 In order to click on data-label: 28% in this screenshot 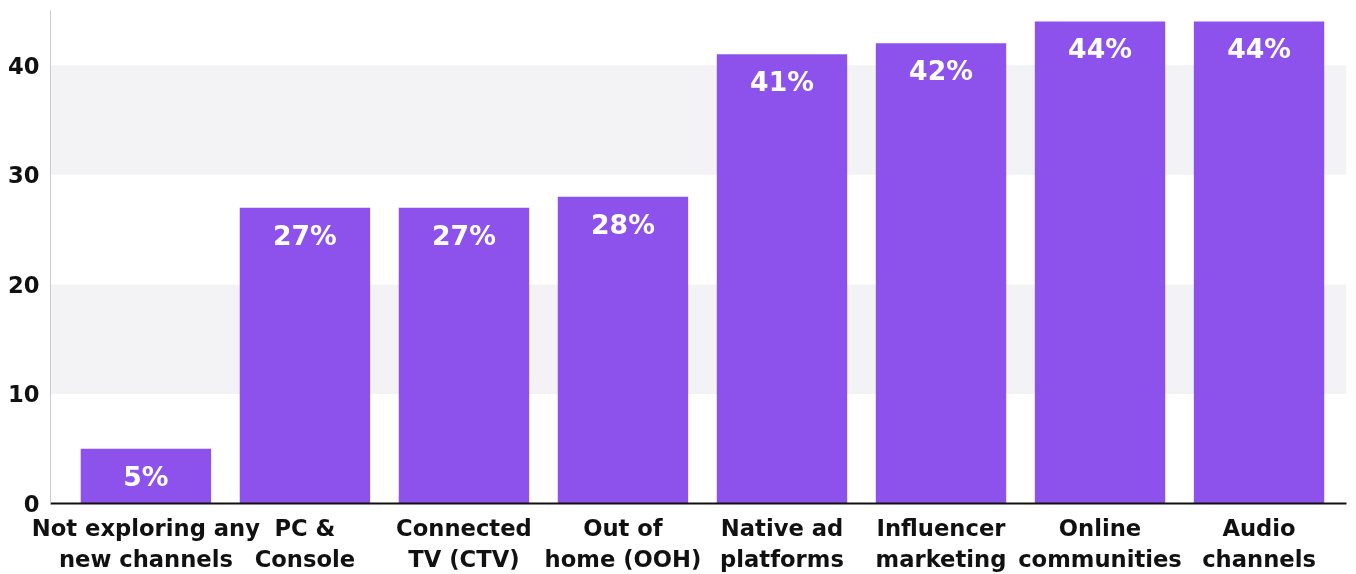, I will do `click(623, 224)`.